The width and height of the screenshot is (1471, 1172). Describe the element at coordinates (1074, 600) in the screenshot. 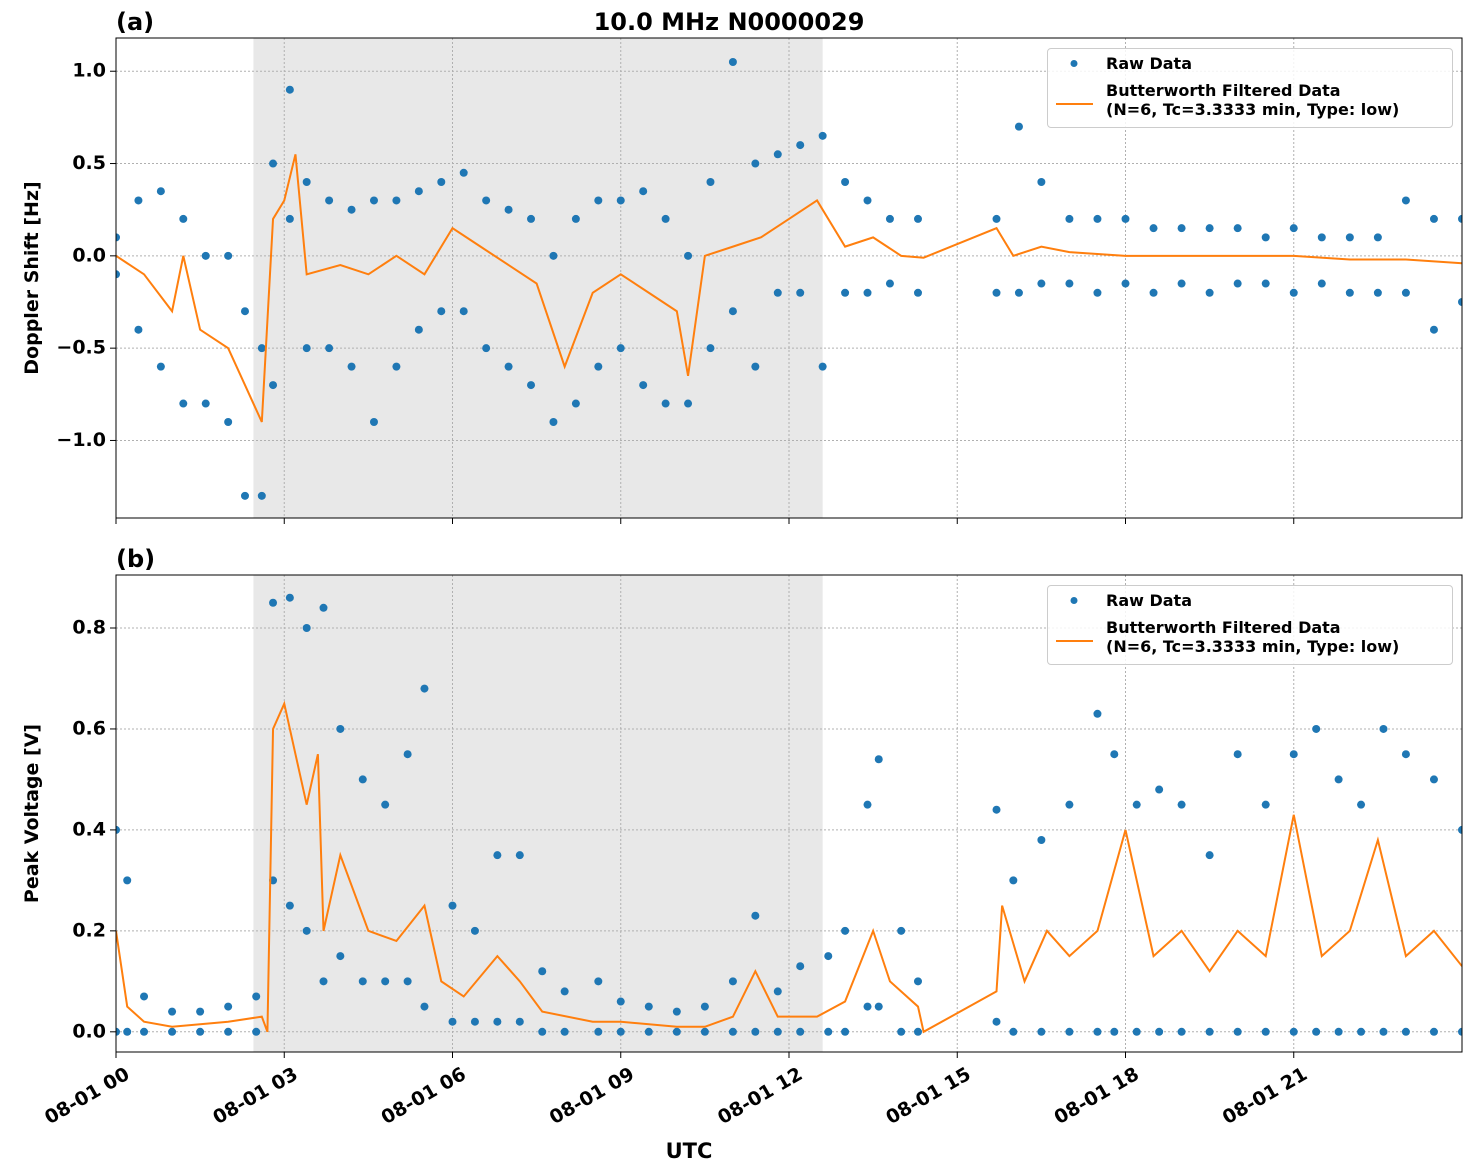

I see `legend-swatch` at that location.